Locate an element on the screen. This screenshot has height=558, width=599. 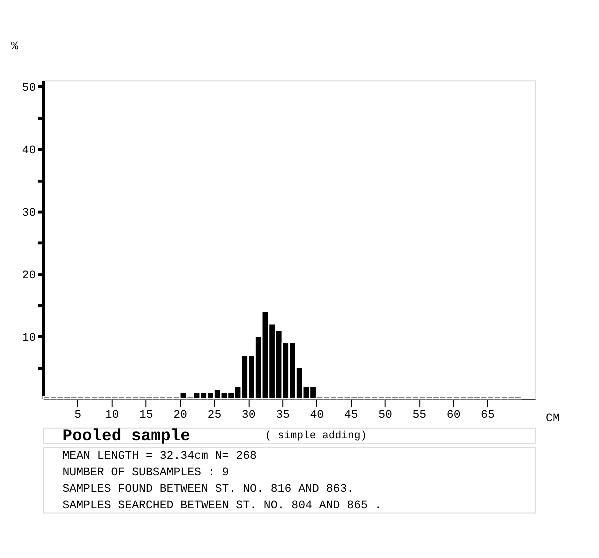
y-axis-title: % is located at coordinates (14, 47).